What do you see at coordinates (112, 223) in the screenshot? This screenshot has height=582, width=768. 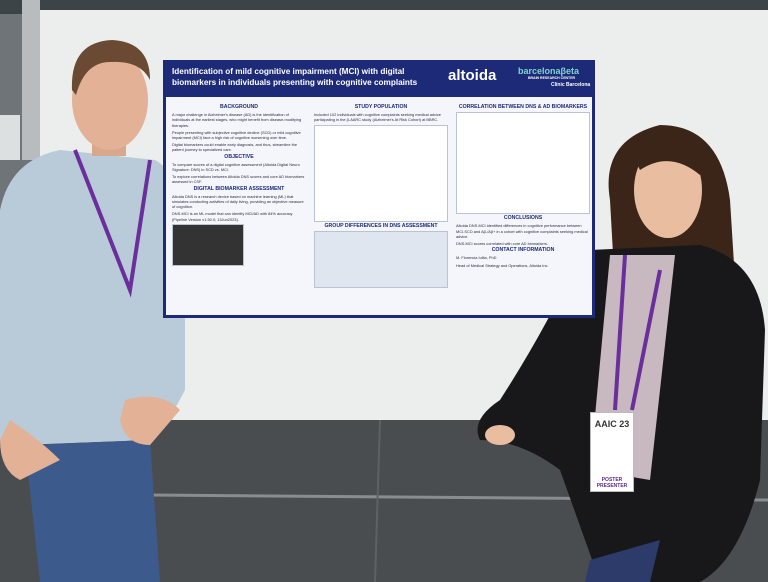 I see `man-lanyard` at bounding box center [112, 223].